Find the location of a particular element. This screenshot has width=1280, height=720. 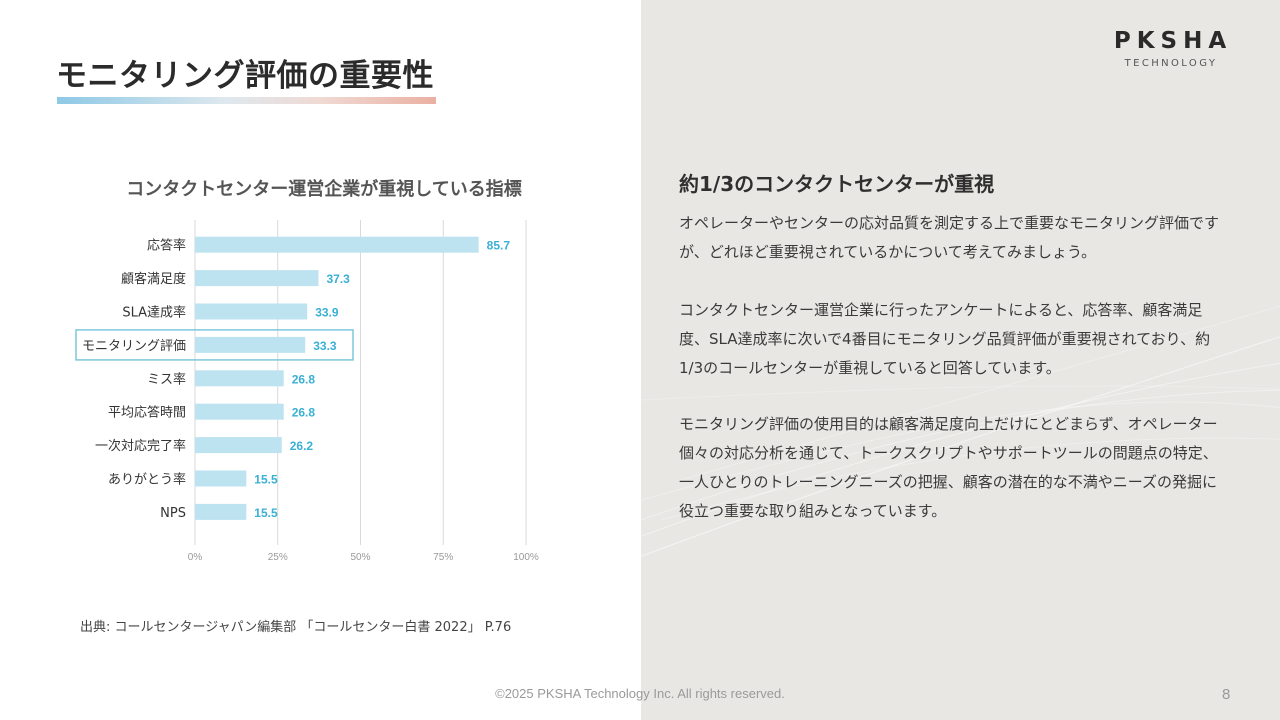

title-underline is located at coordinates (246, 100).